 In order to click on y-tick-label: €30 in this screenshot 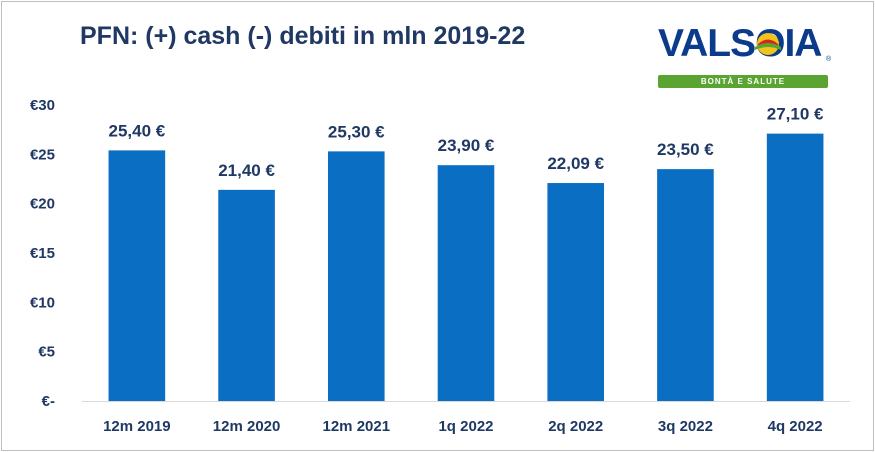, I will do `click(42, 105)`.